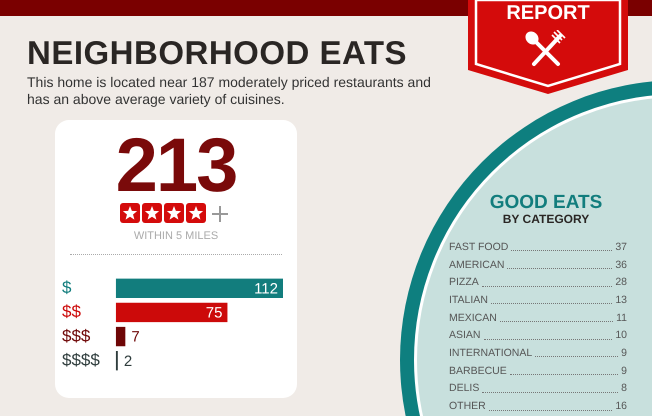 This screenshot has height=416, width=652. What do you see at coordinates (621, 406) in the screenshot?
I see `data-label: 16` at bounding box center [621, 406].